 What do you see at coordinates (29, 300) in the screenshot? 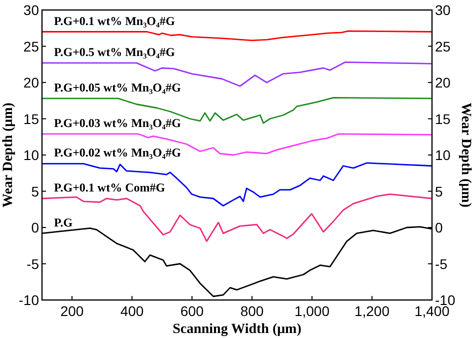
I see `y-tick-label: -10` at bounding box center [29, 300].